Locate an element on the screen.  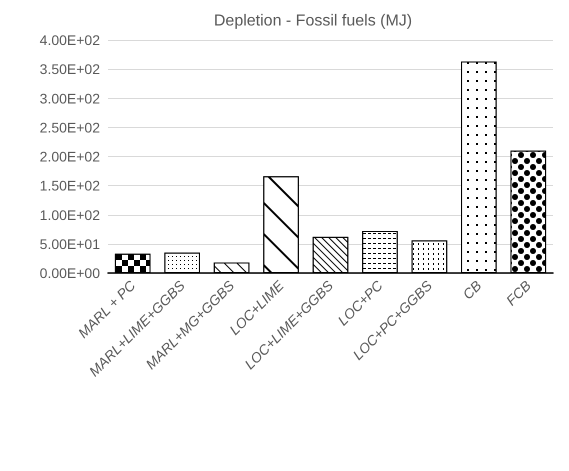
y-tick-label: 5.00E+01 is located at coordinates (70, 244).